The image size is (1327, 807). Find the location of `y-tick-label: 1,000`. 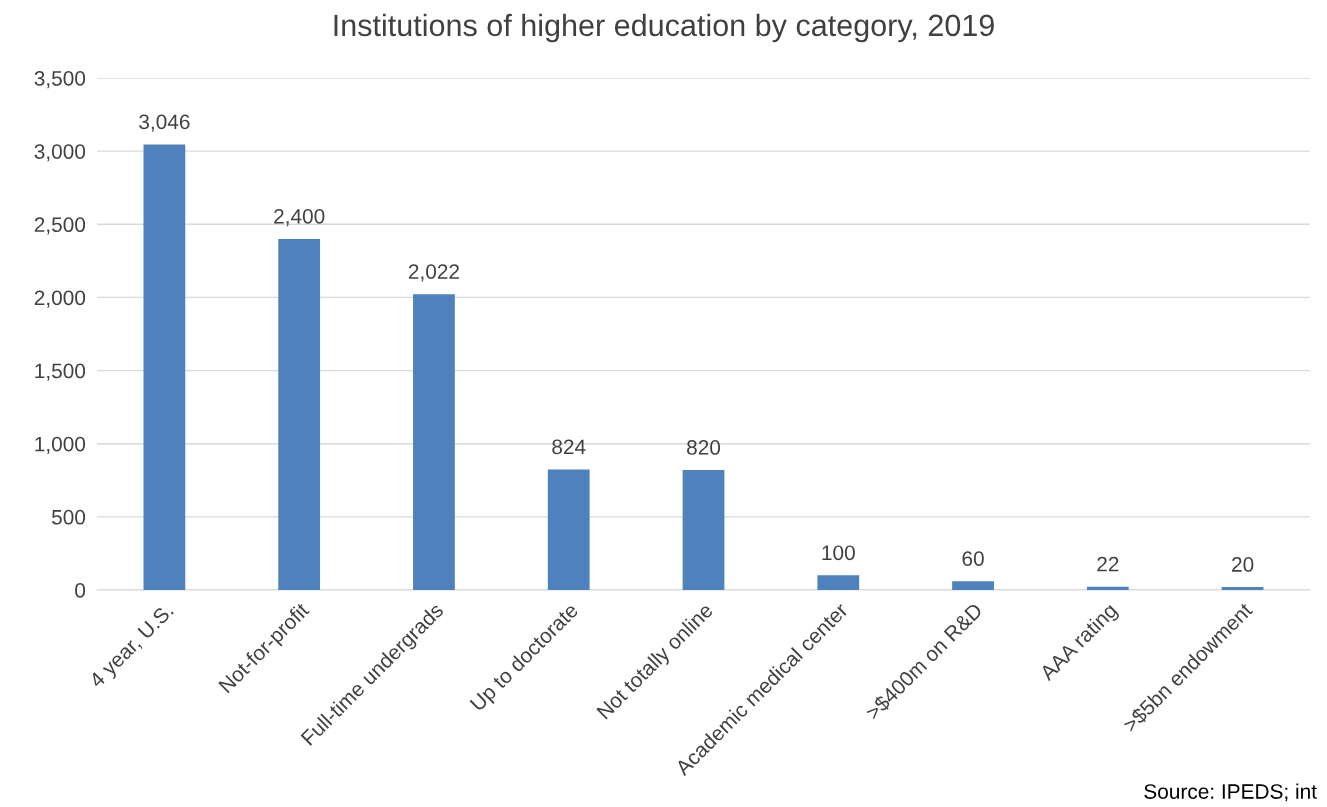

y-tick-label: 1,000 is located at coordinates (60, 445).